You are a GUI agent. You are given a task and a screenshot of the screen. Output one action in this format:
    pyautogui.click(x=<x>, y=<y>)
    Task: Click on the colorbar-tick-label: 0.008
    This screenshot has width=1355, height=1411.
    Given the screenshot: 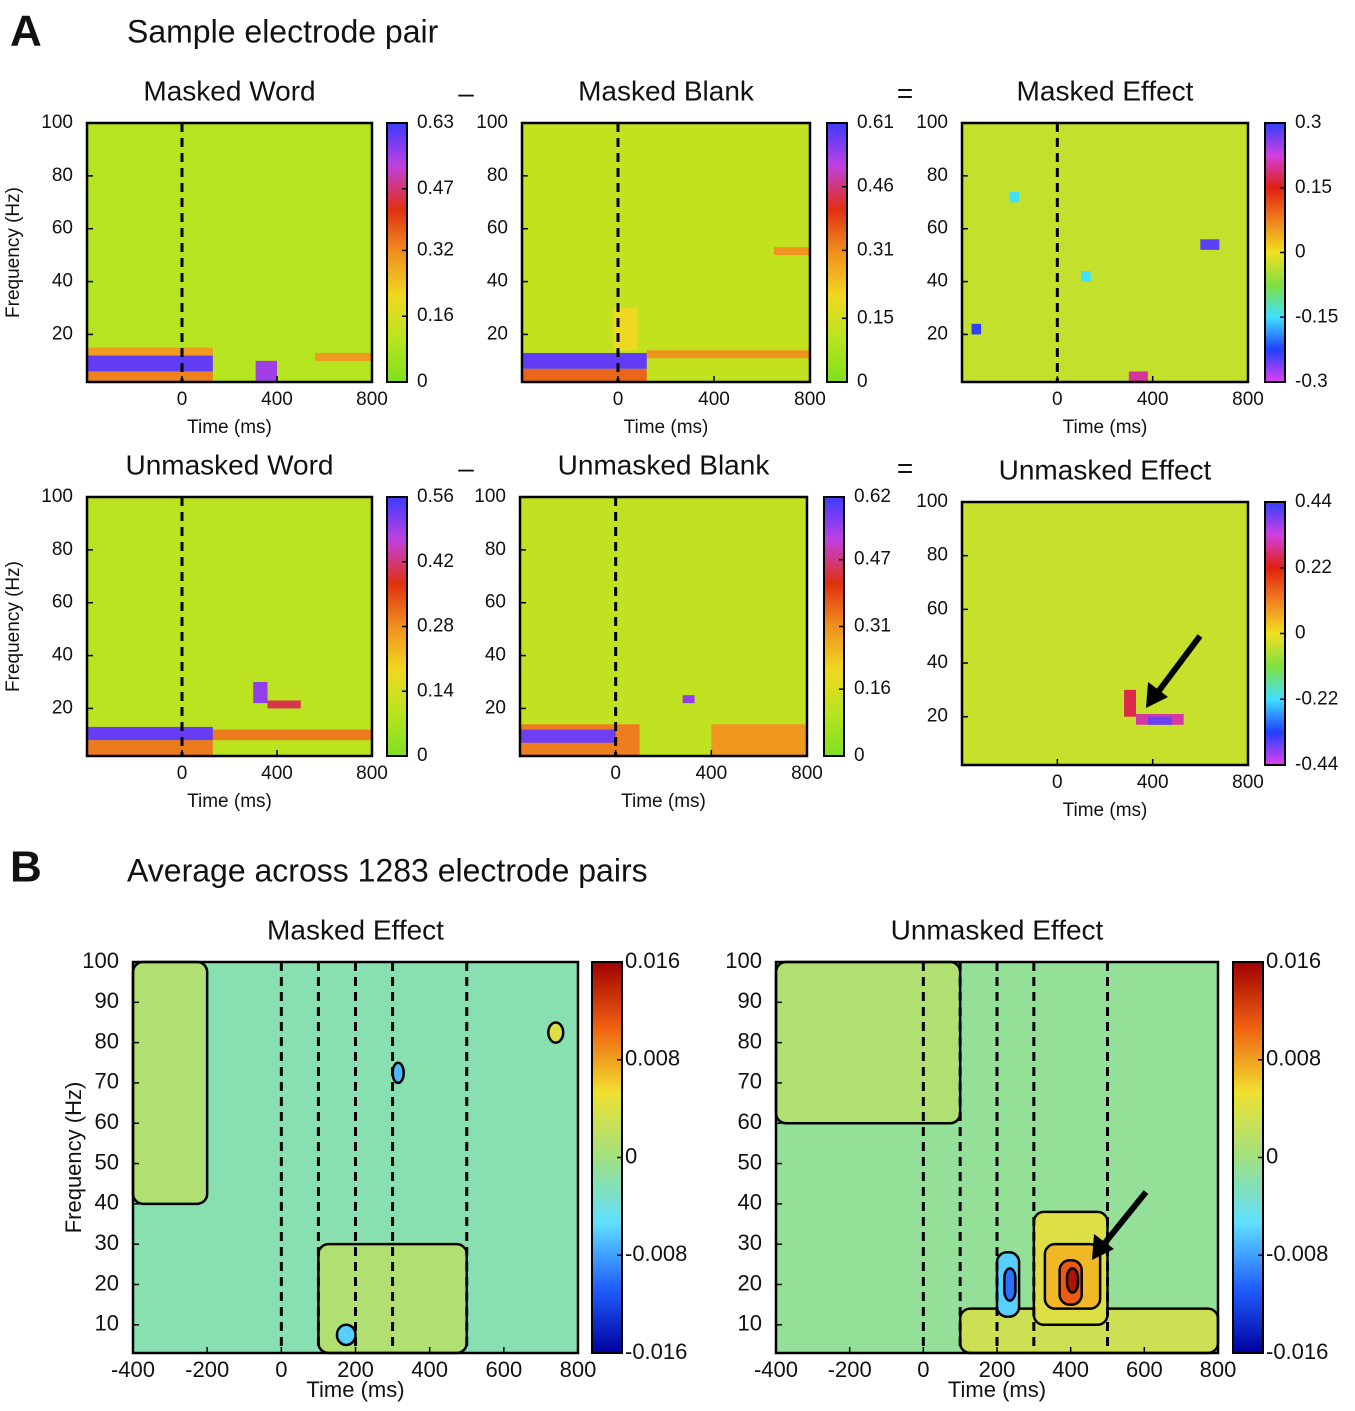 What is the action you would take?
    pyautogui.click(x=652, y=1058)
    